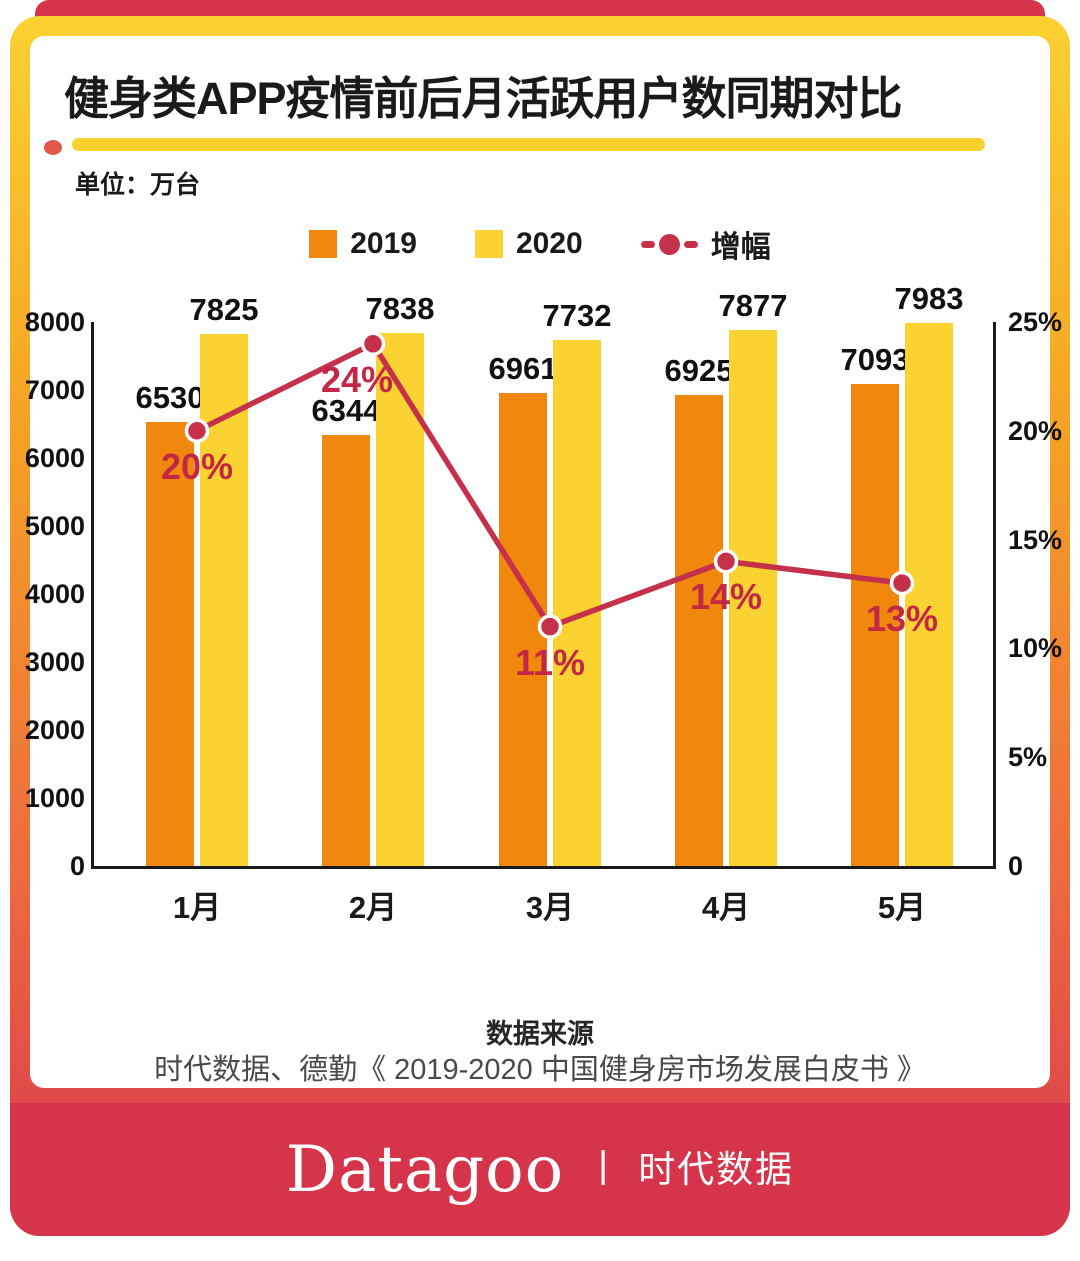  I want to click on source-text: 时代数据、德勤《 2019-2020 中国健身房市场发展白皮书 》, so click(540, 1070).